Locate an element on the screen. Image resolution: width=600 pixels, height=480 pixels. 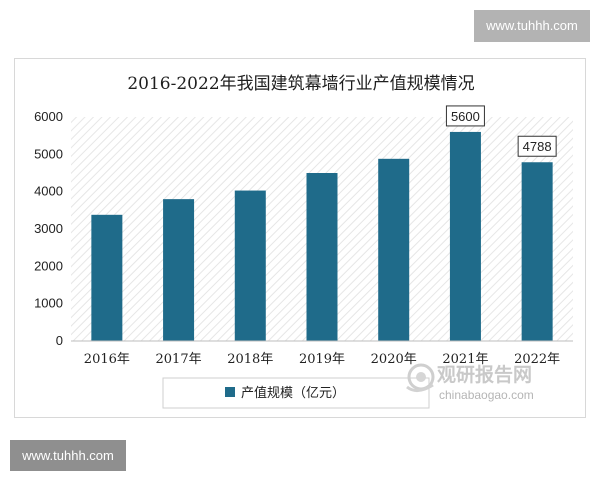
data-label: 5600 is located at coordinates (465, 116).